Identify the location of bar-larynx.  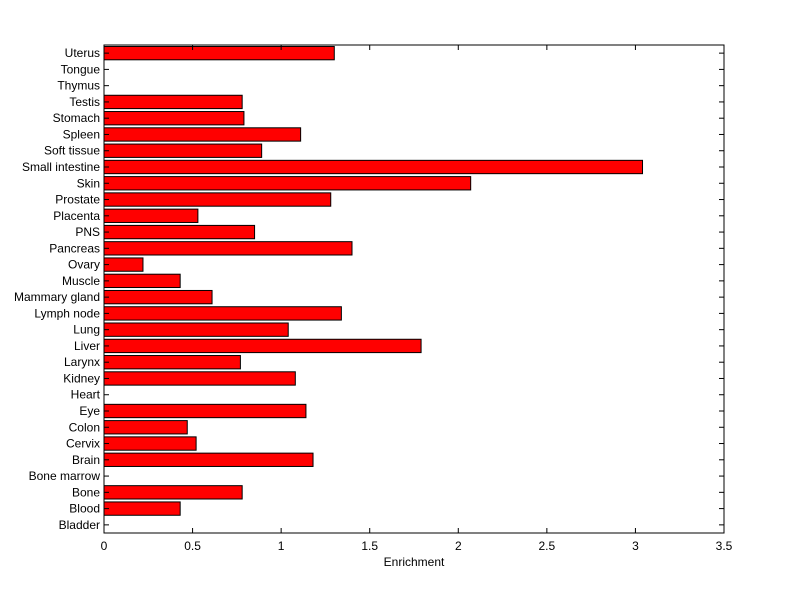
(172, 362).